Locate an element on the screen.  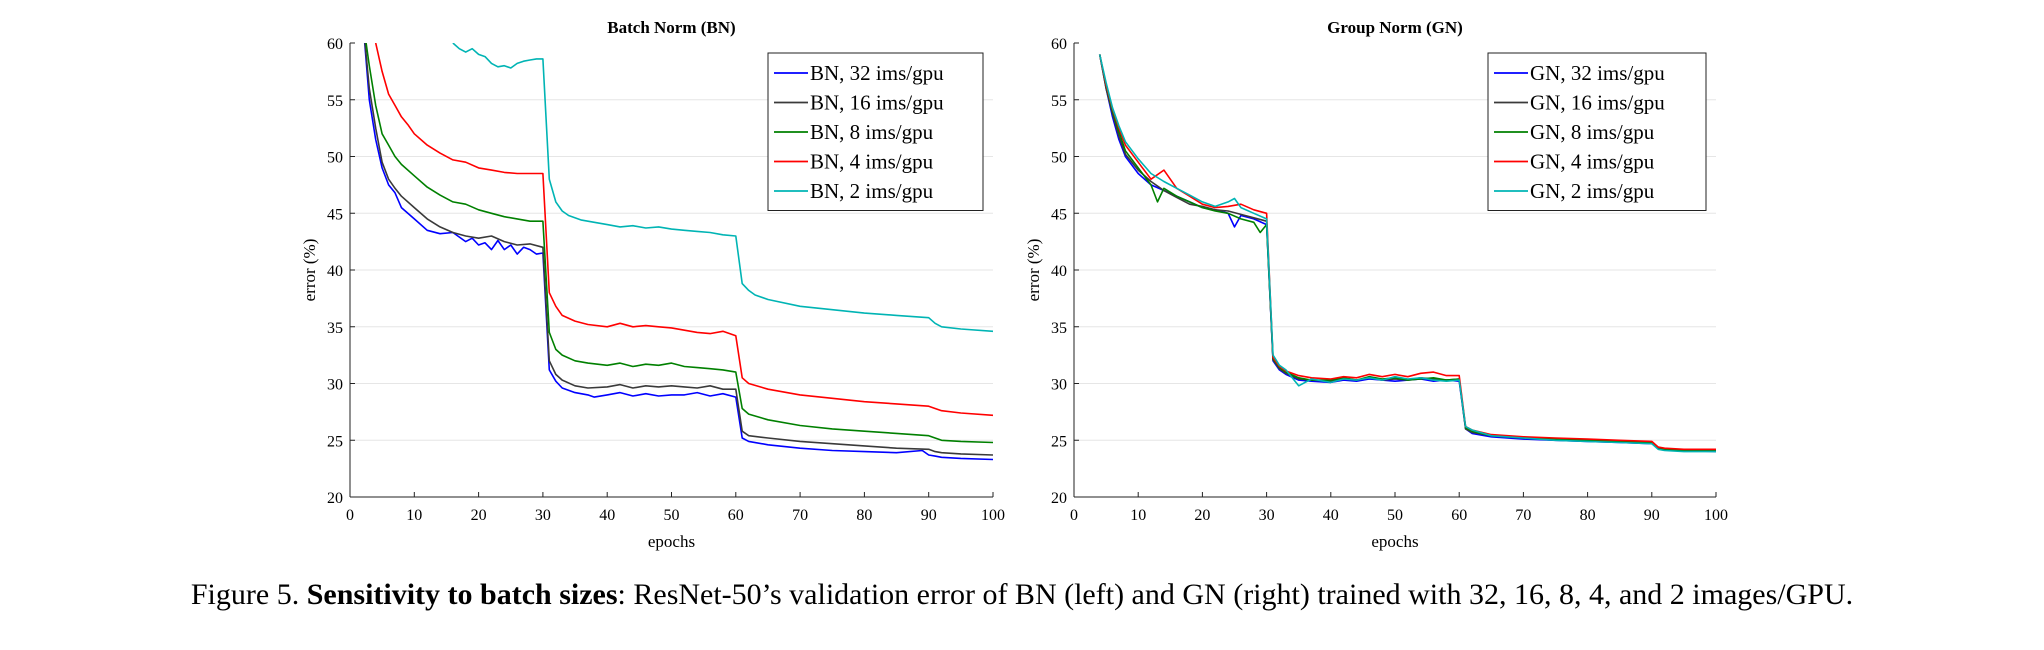
legend-label-4: BN, 4 ims/gpu is located at coordinates (872, 162).